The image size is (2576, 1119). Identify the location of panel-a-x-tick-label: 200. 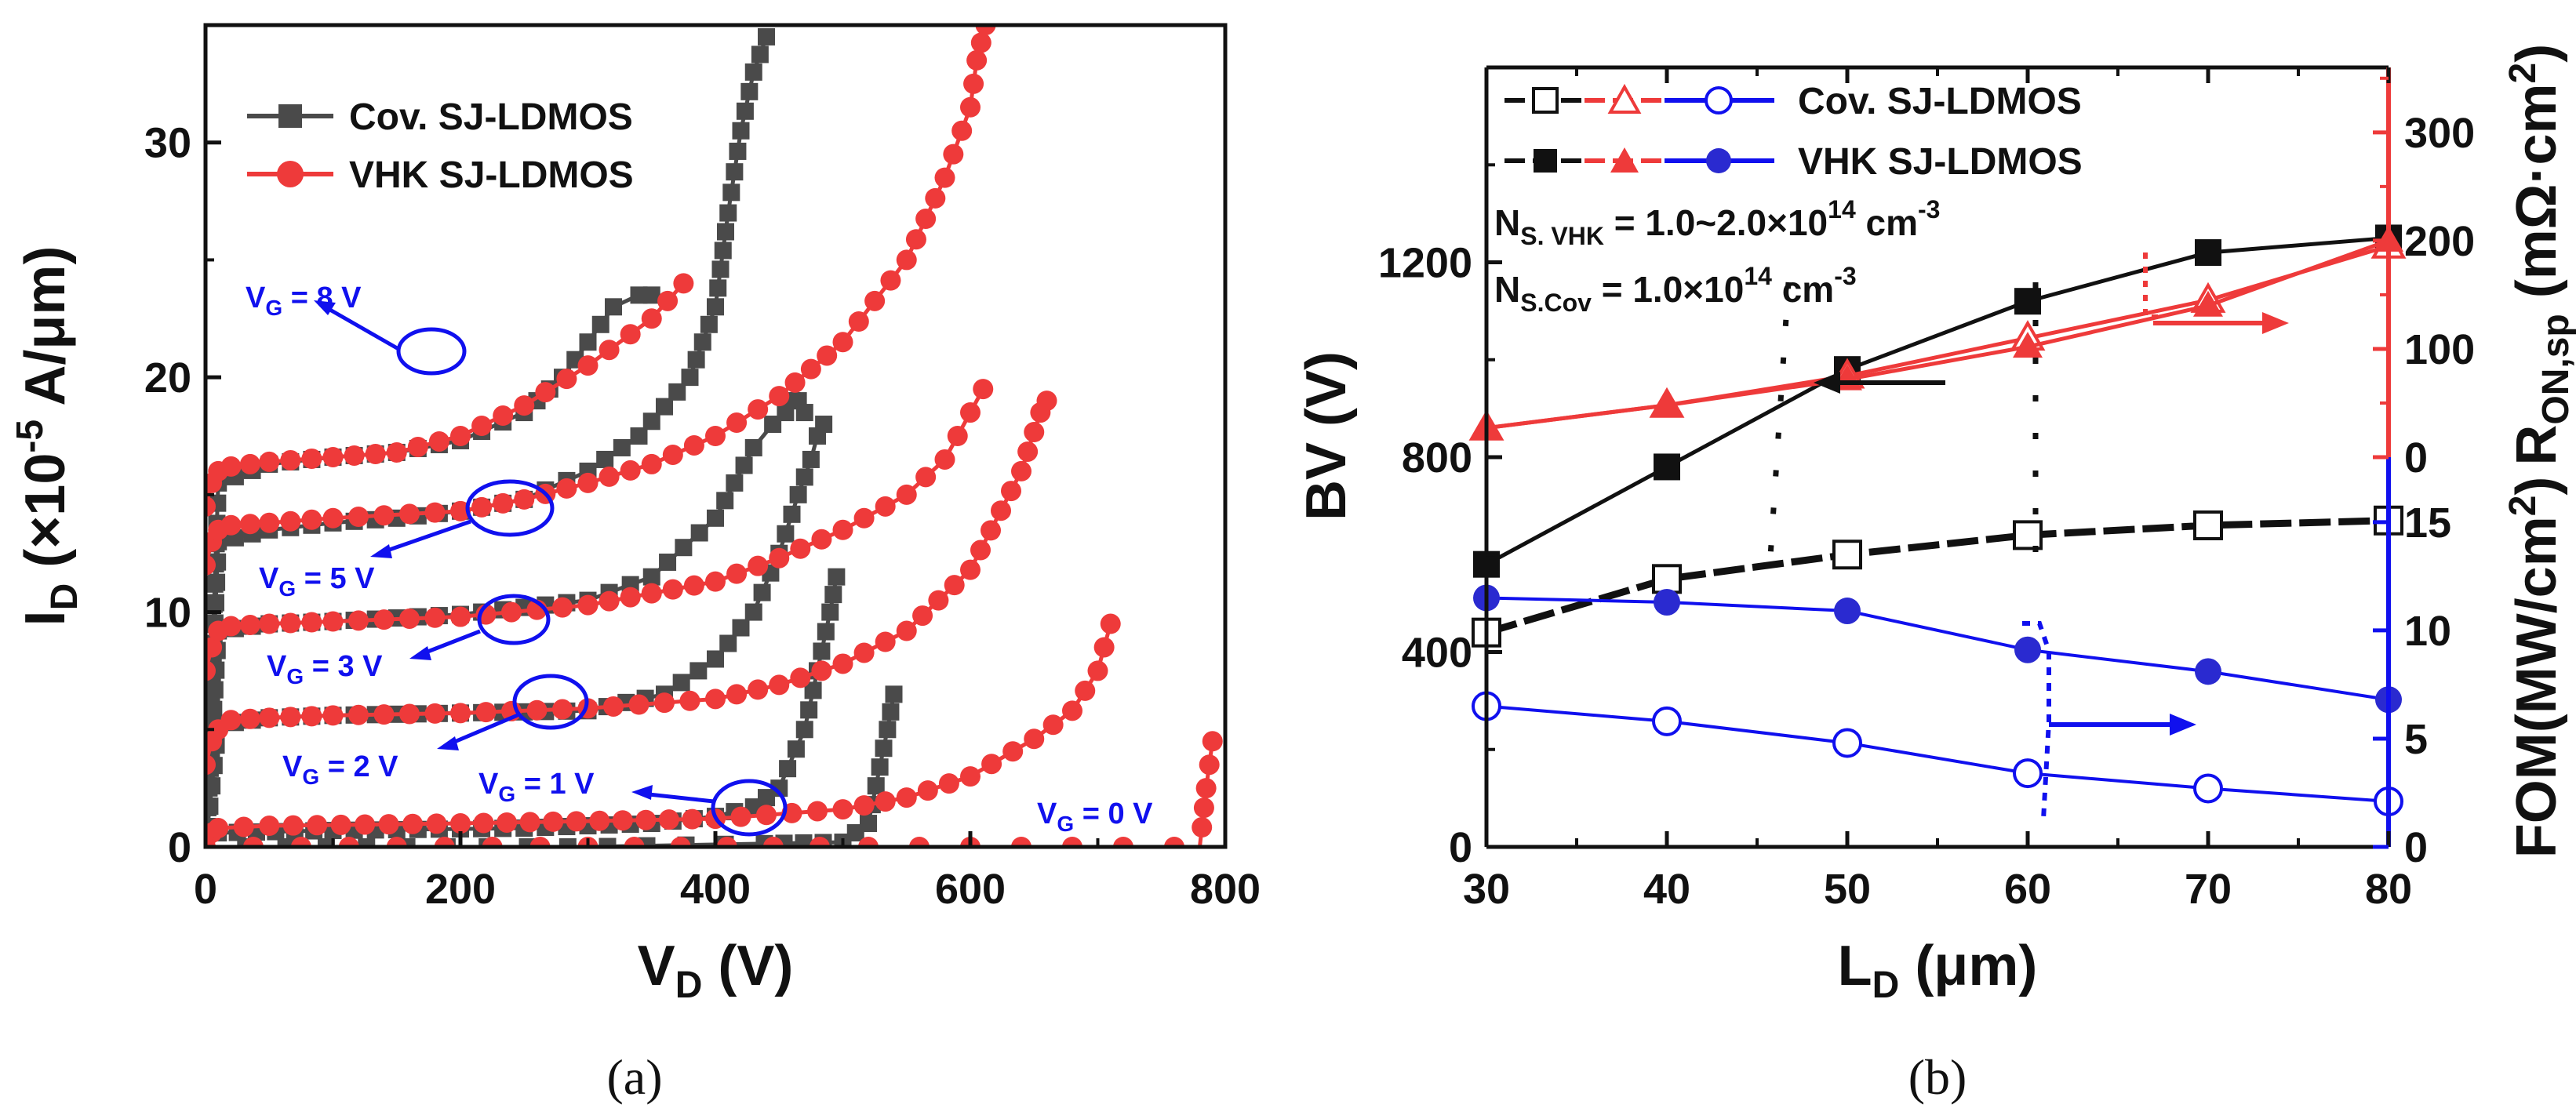
(460, 889).